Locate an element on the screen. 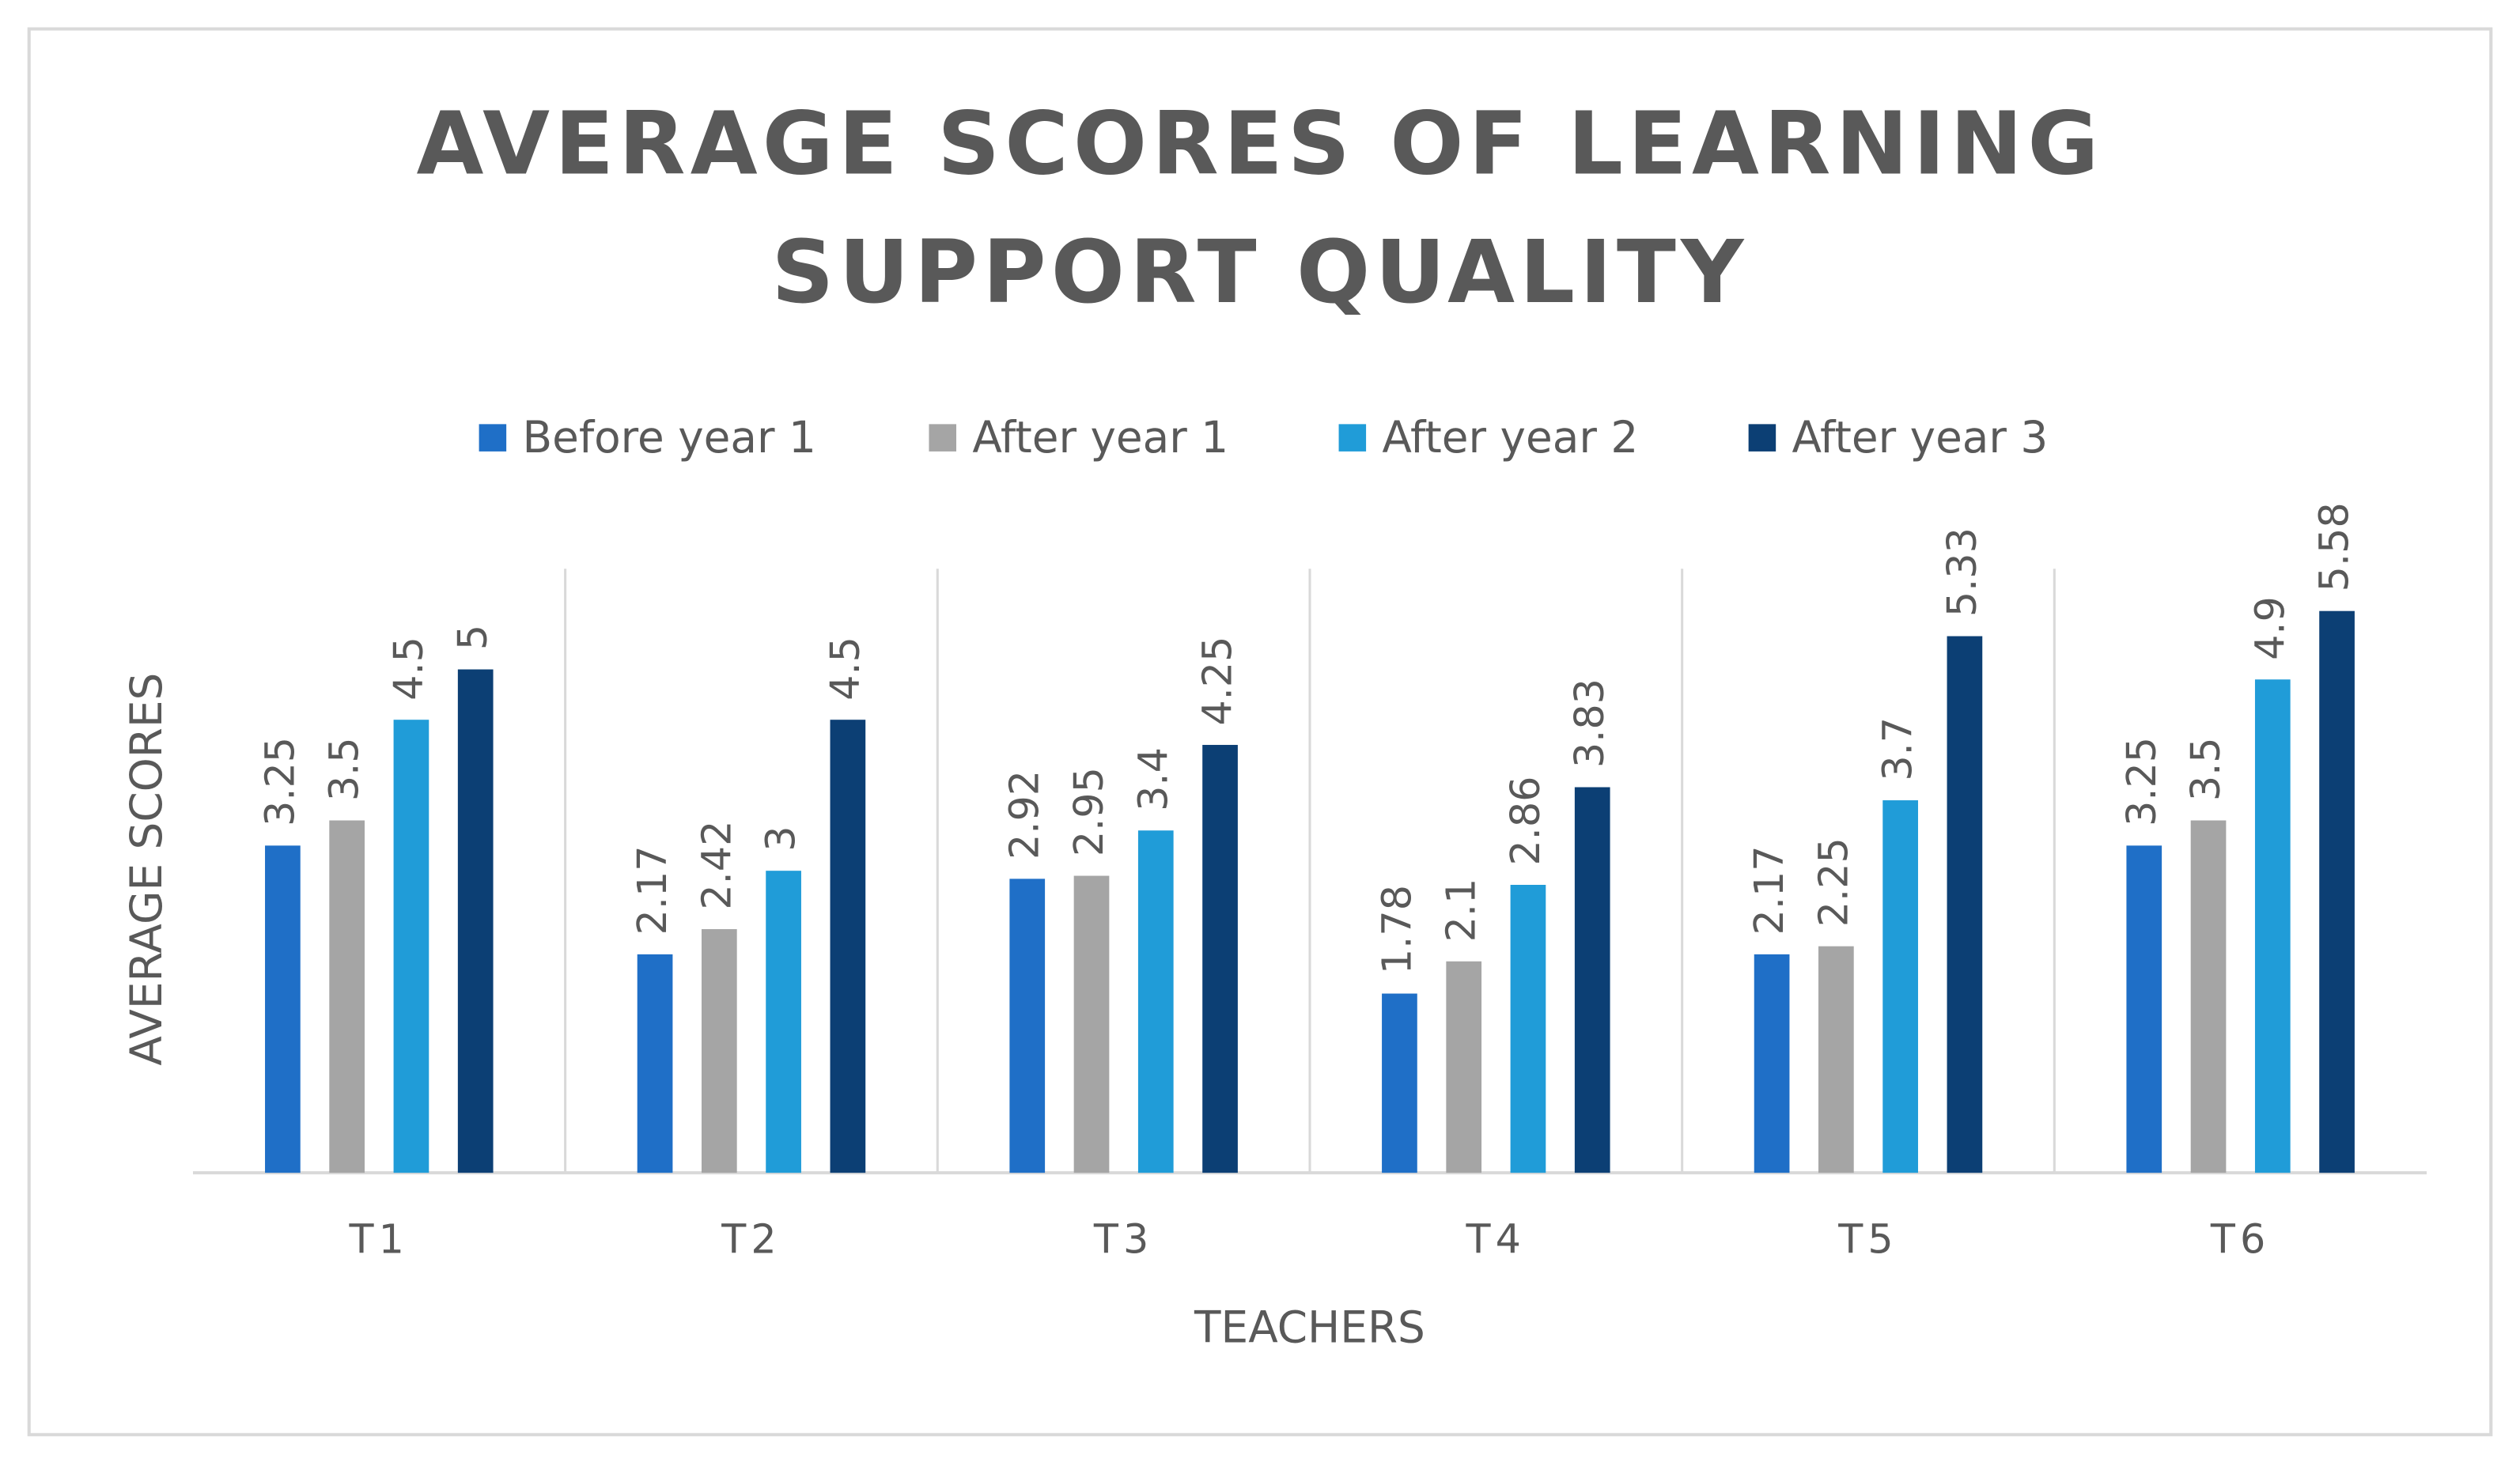 The image size is (2520, 1470). x-tick-label: T1 is located at coordinates (379, 1238).